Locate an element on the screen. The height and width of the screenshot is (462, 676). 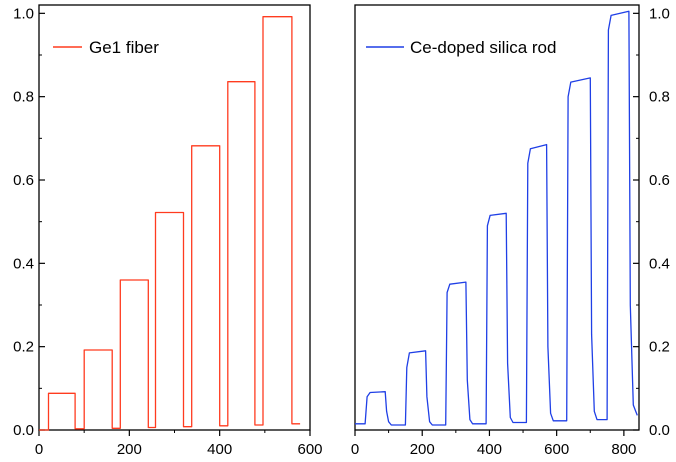
x-axis: 0 200 400 600 is located at coordinates (179, 444).